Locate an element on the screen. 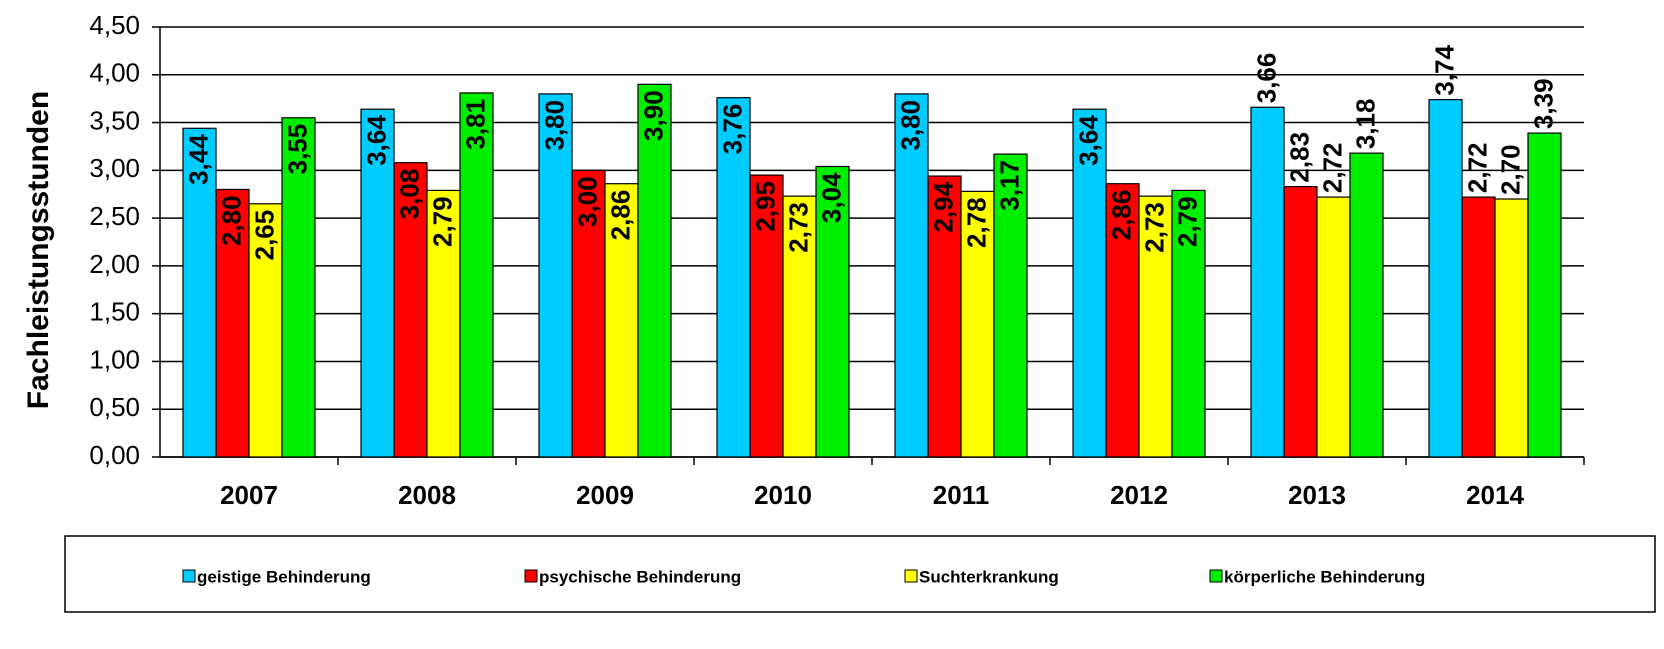  x-tick-label: 2011 is located at coordinates (961, 495).